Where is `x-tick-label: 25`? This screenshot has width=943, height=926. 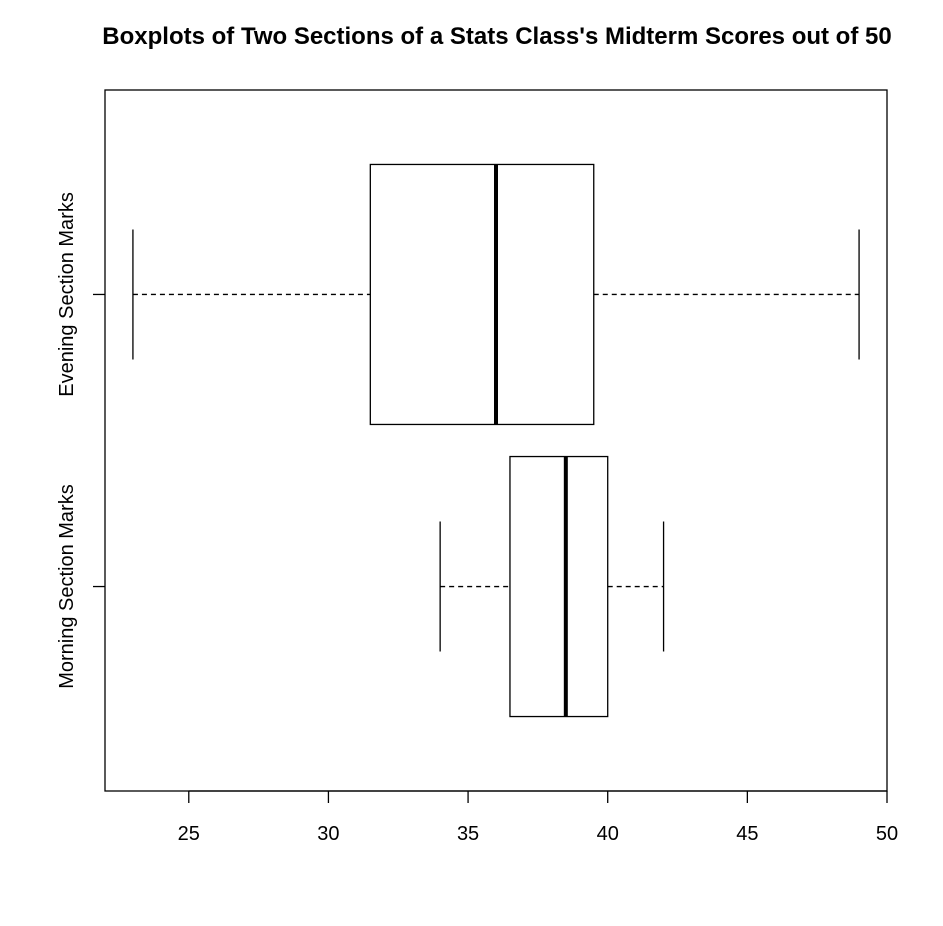 x-tick-label: 25 is located at coordinates (189, 834).